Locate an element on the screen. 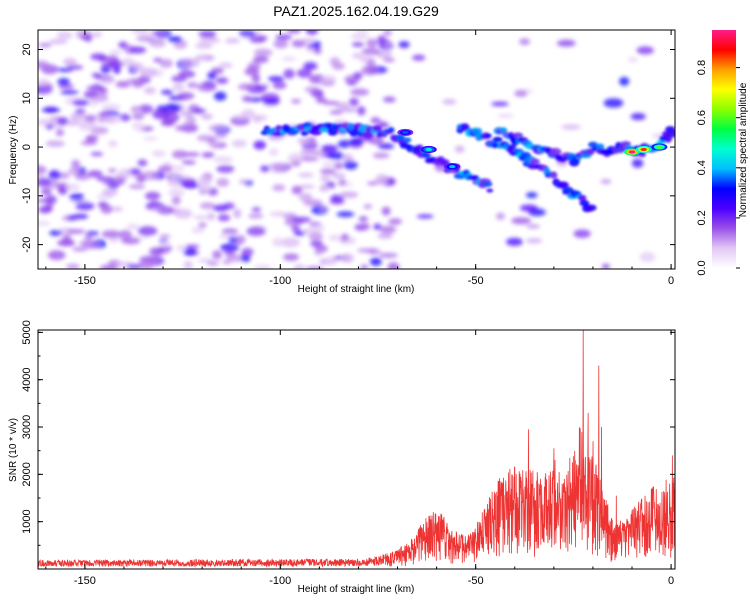 The image size is (750, 605). chart-title: PAZ1.2025.162.04.19.G29 is located at coordinates (356, 11).